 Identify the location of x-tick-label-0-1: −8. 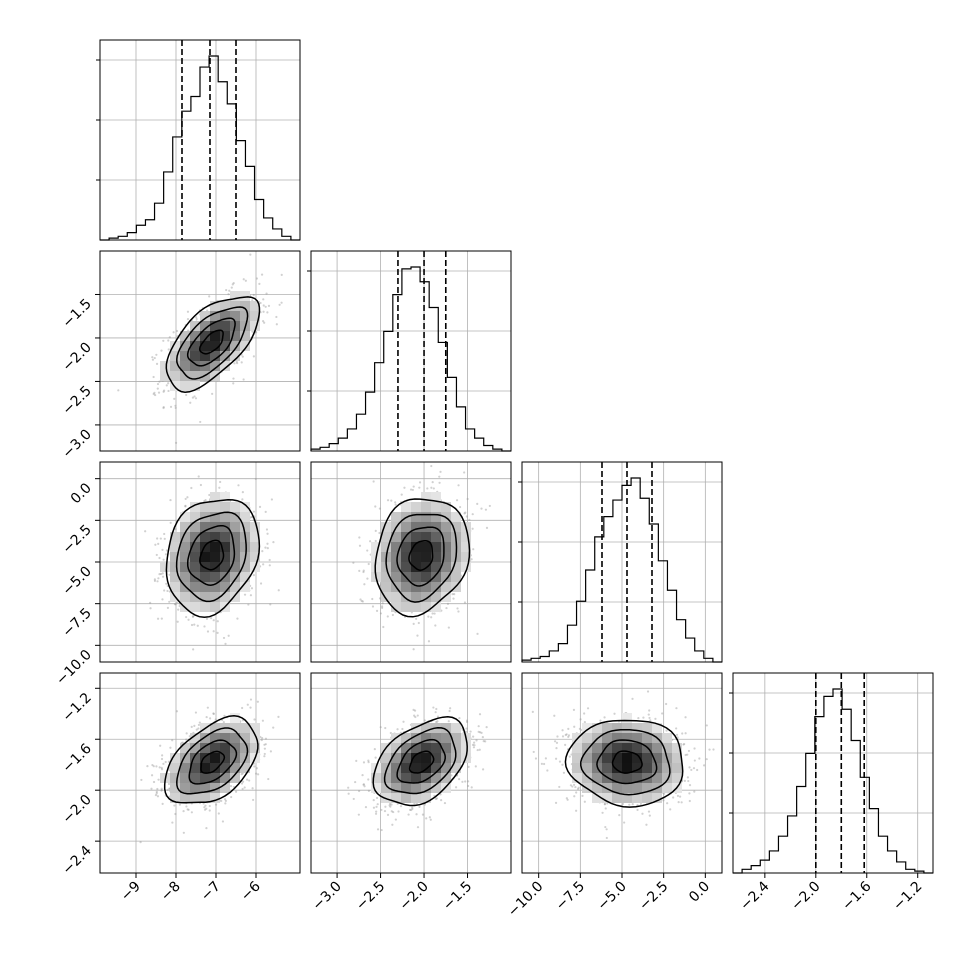
(171, 892).